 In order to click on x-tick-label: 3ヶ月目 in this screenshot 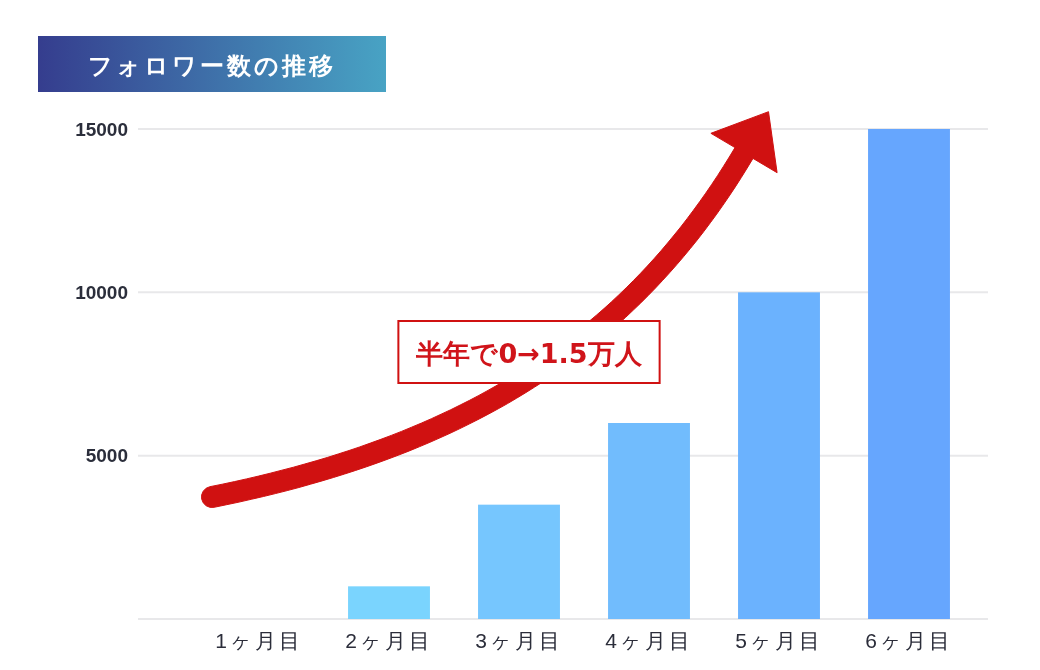, I will do `click(519, 640)`.